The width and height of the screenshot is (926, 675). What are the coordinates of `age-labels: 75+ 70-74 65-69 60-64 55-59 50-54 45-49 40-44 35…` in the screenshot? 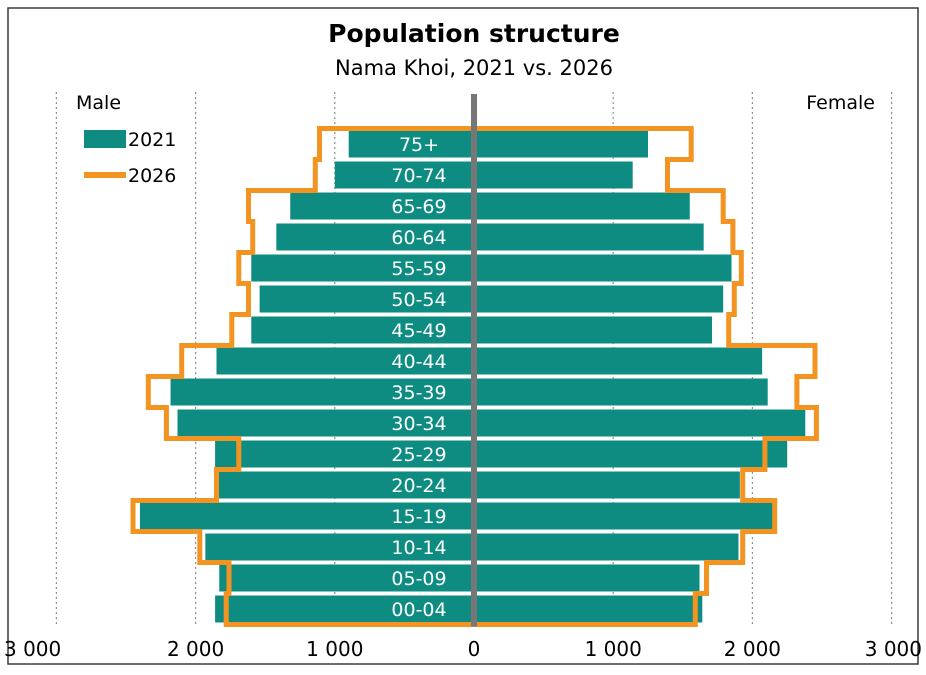 It's located at (418, 377).